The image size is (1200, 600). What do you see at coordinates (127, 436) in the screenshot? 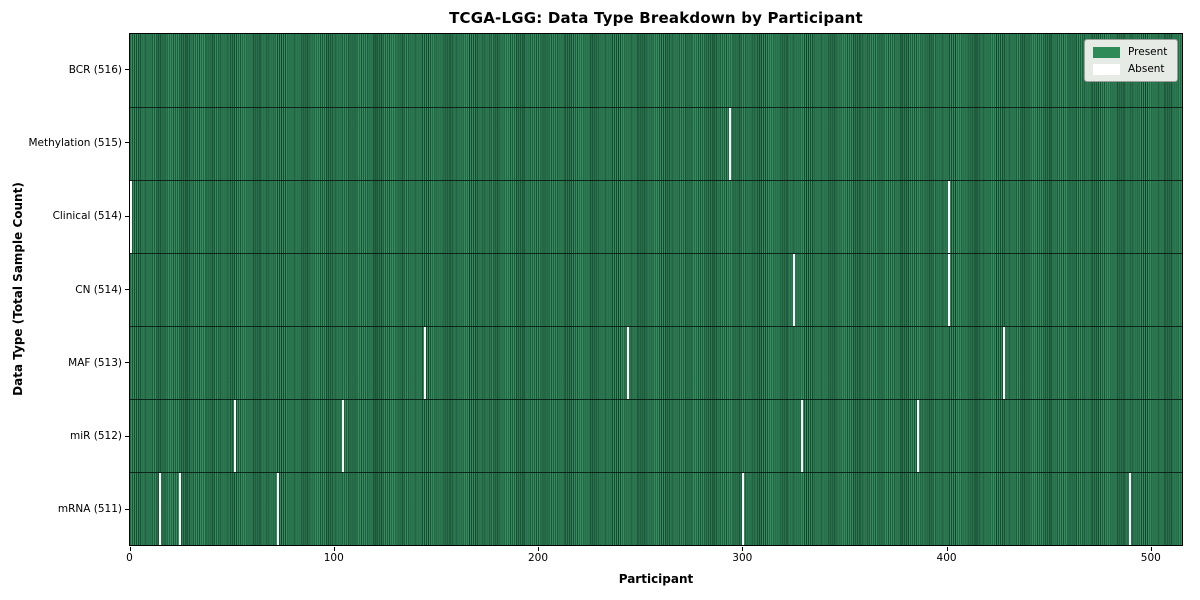
I see `y-tick-mark-miR` at bounding box center [127, 436].